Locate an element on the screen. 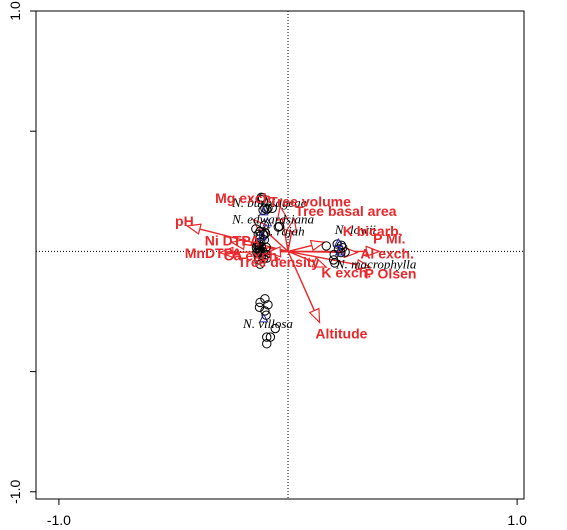  species-label: N. burbidgeae is located at coordinates (269, 202).